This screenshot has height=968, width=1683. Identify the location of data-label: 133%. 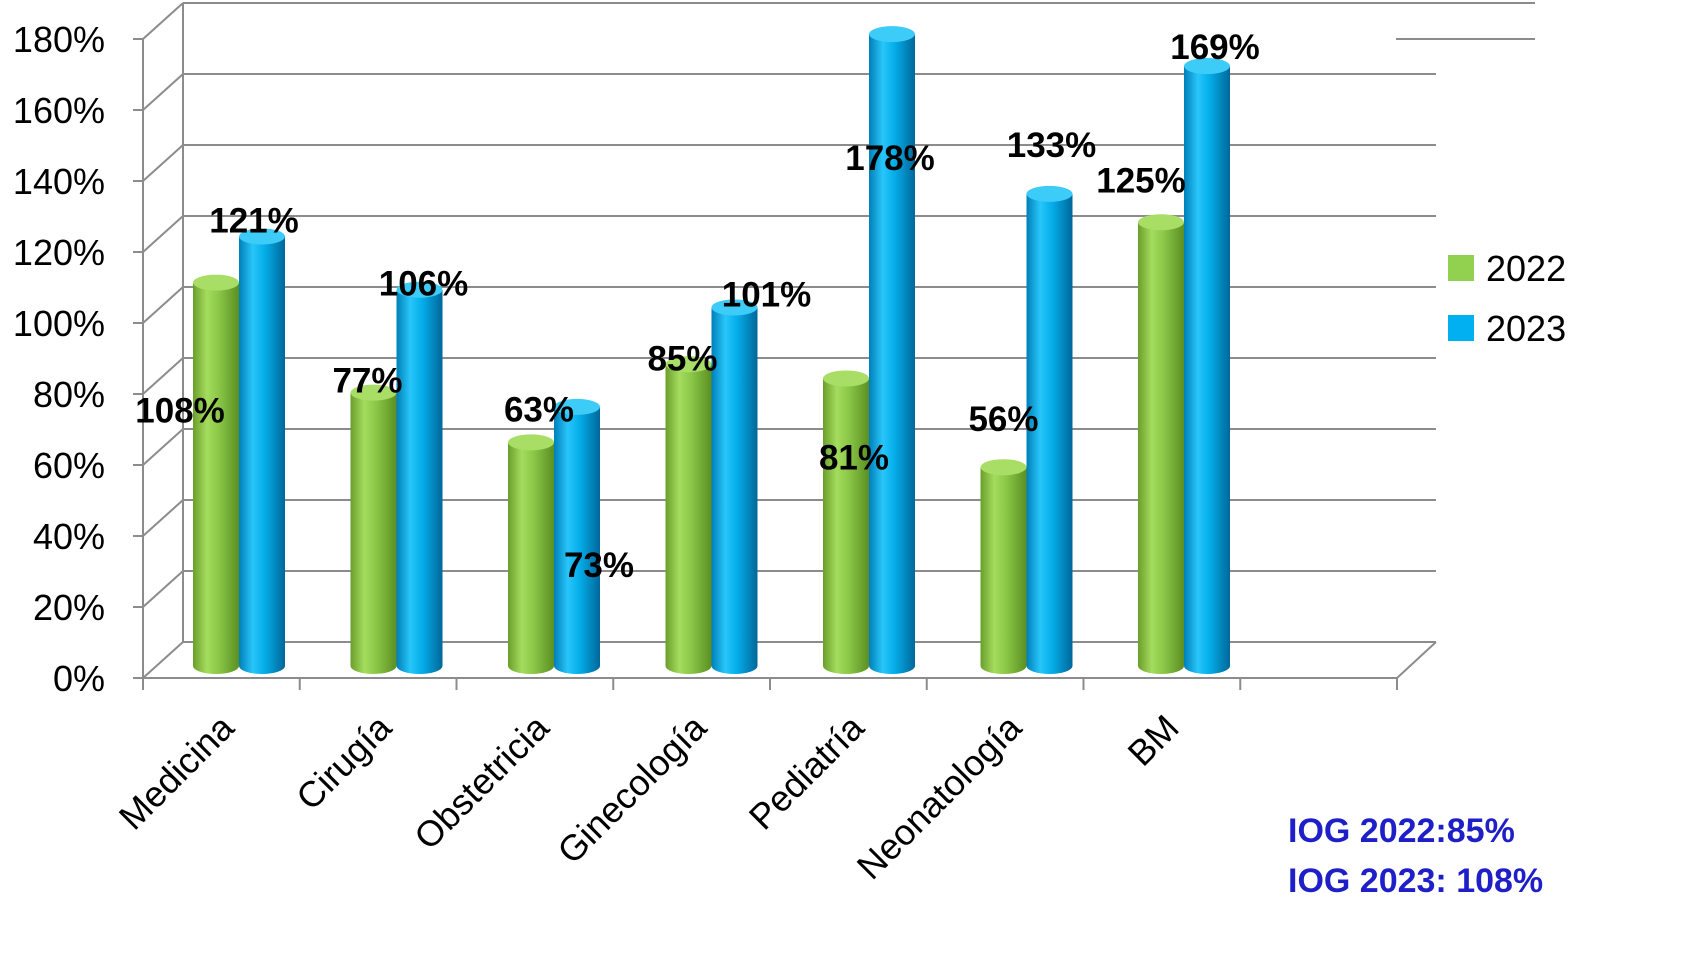
(1052, 145).